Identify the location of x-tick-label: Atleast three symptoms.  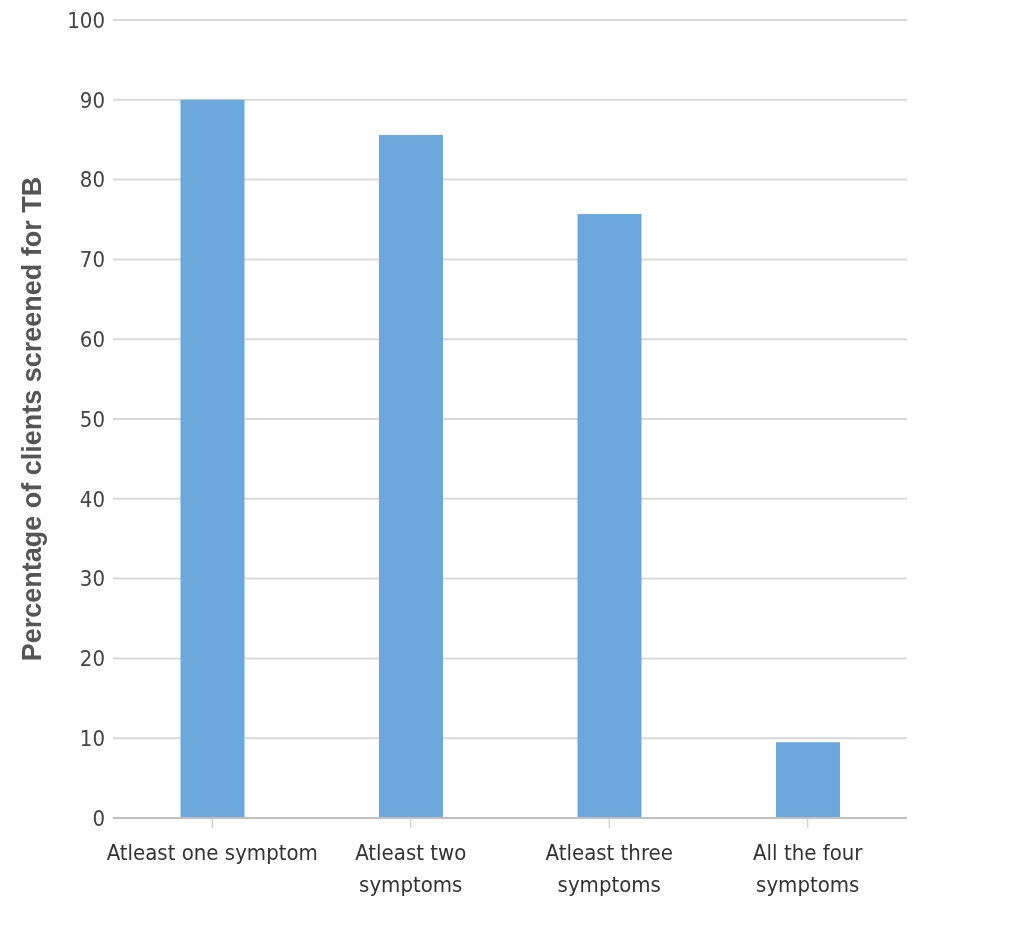
(609, 868).